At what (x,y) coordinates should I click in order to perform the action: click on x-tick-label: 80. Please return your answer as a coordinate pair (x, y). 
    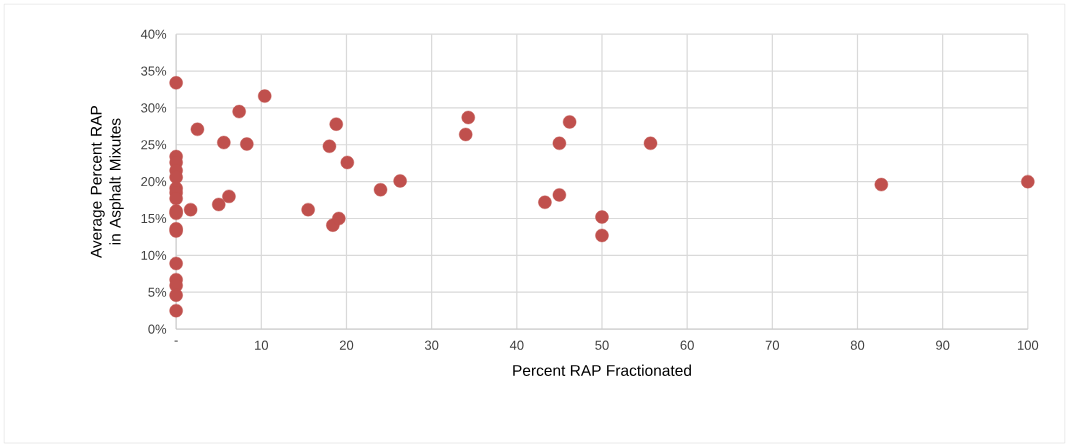
    Looking at the image, I should click on (857, 345).